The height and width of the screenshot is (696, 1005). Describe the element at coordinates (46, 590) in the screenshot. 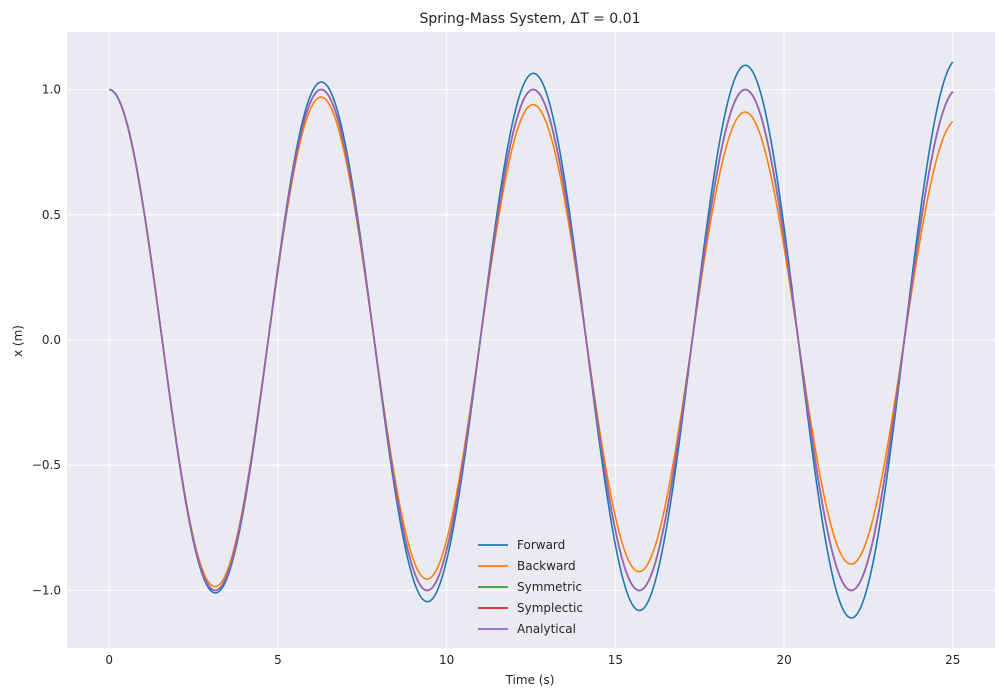

I see `y-tick-label: −1.0` at that location.